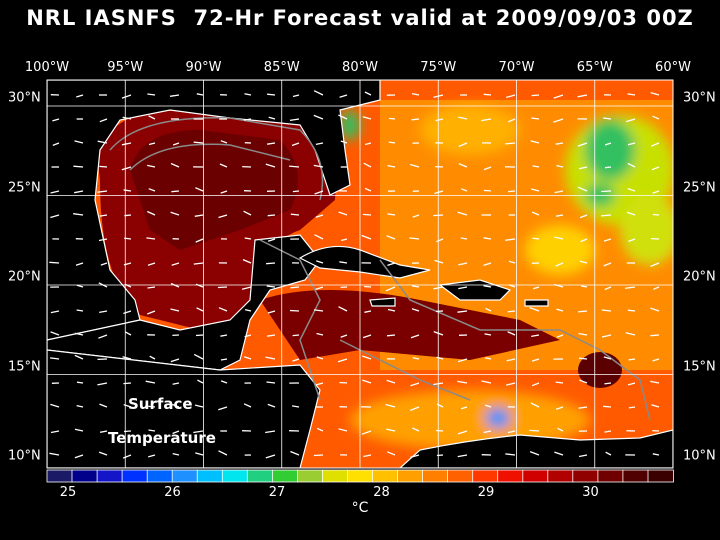 The width and height of the screenshot is (720, 540). Describe the element at coordinates (600, 370) in the screenshot. I see `warm-core` at that location.